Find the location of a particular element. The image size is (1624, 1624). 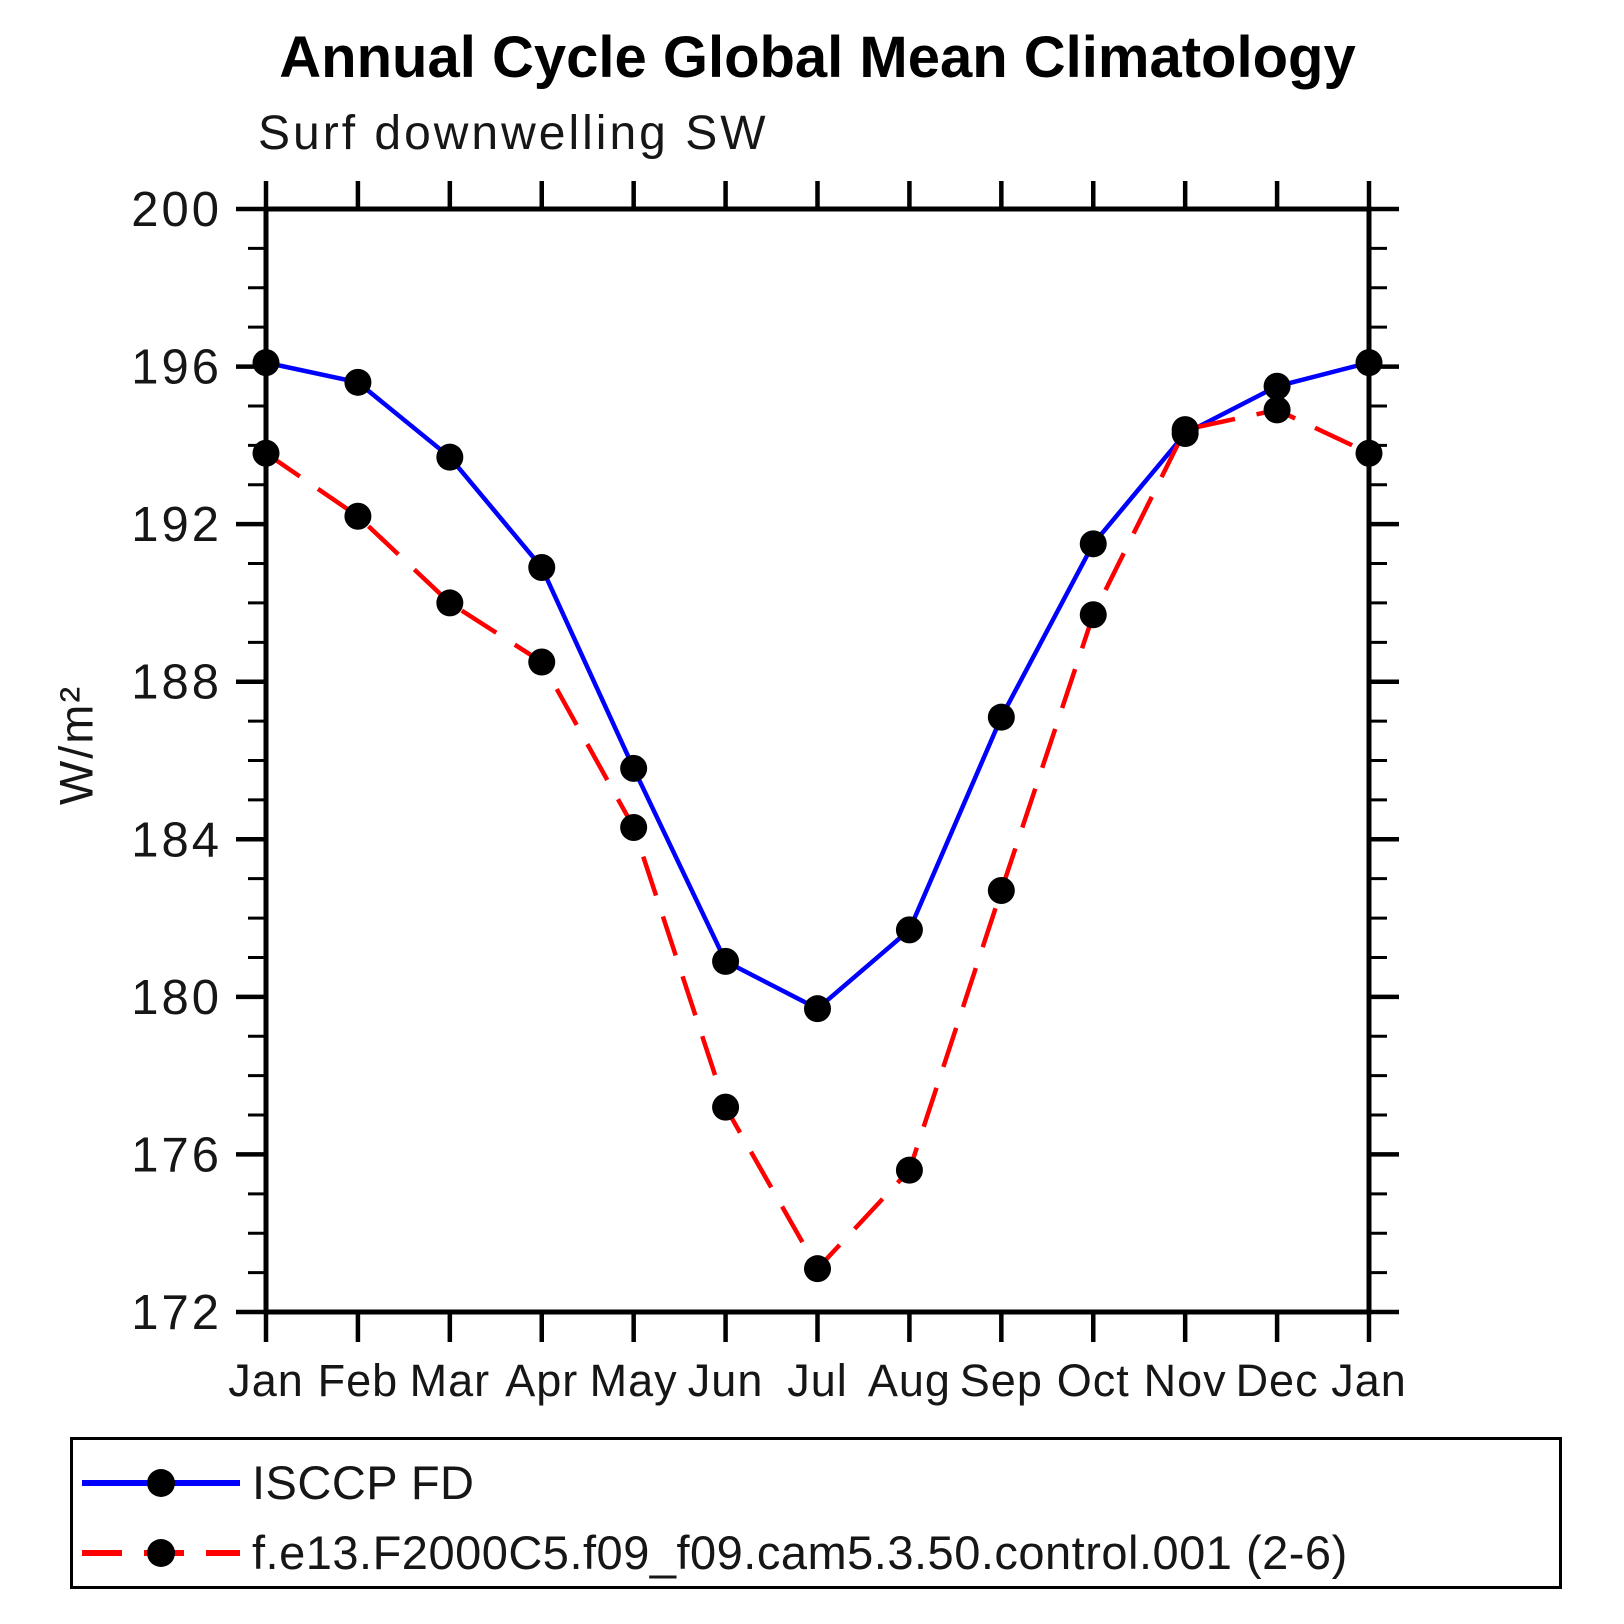

x-tick-label: Sep is located at coordinates (1001, 1380).